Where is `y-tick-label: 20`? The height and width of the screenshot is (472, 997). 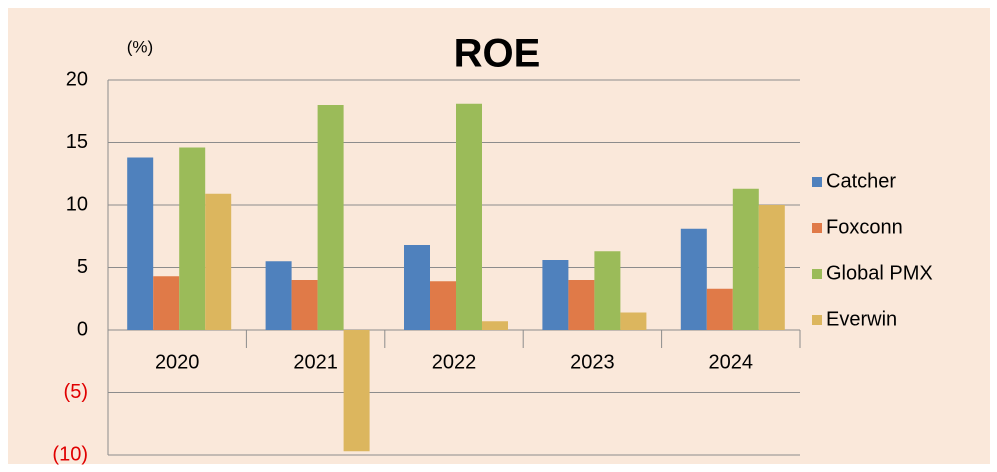
y-tick-label: 20 is located at coordinates (77, 79).